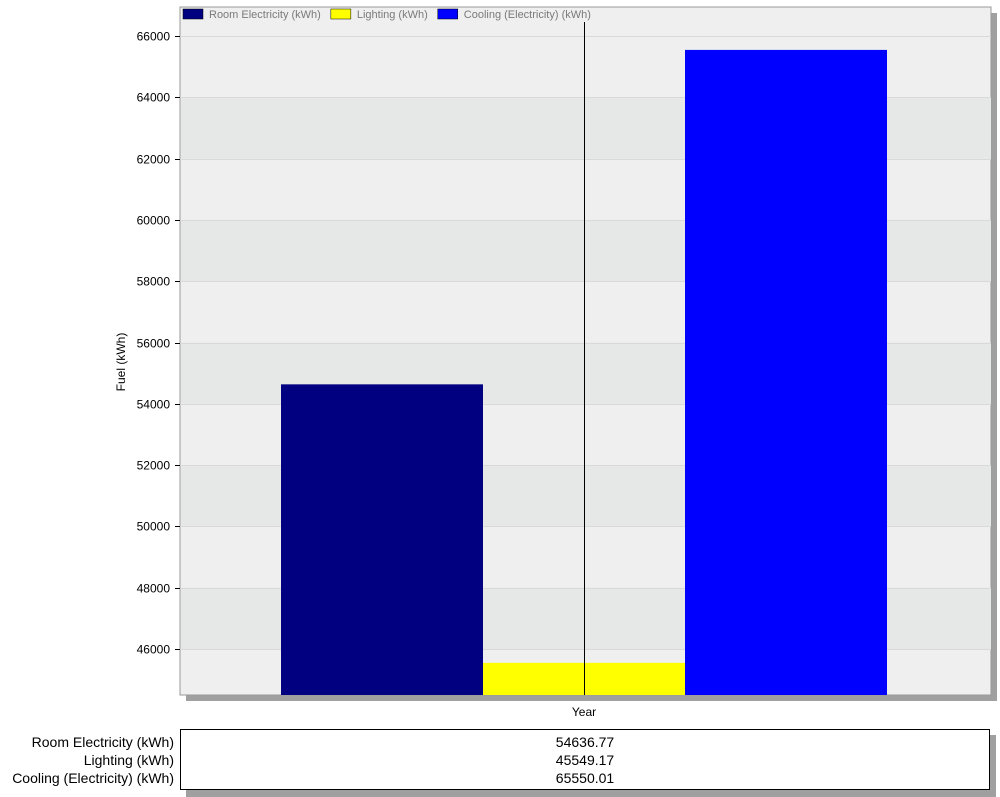 The width and height of the screenshot is (1000, 797). What do you see at coordinates (585, 742) in the screenshot?
I see `table-row-value: 54636.77` at bounding box center [585, 742].